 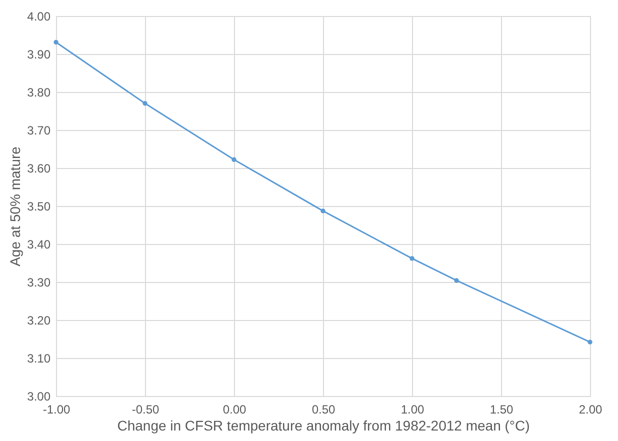 What do you see at coordinates (56, 409) in the screenshot?
I see `x-tick-label: -1.00` at bounding box center [56, 409].